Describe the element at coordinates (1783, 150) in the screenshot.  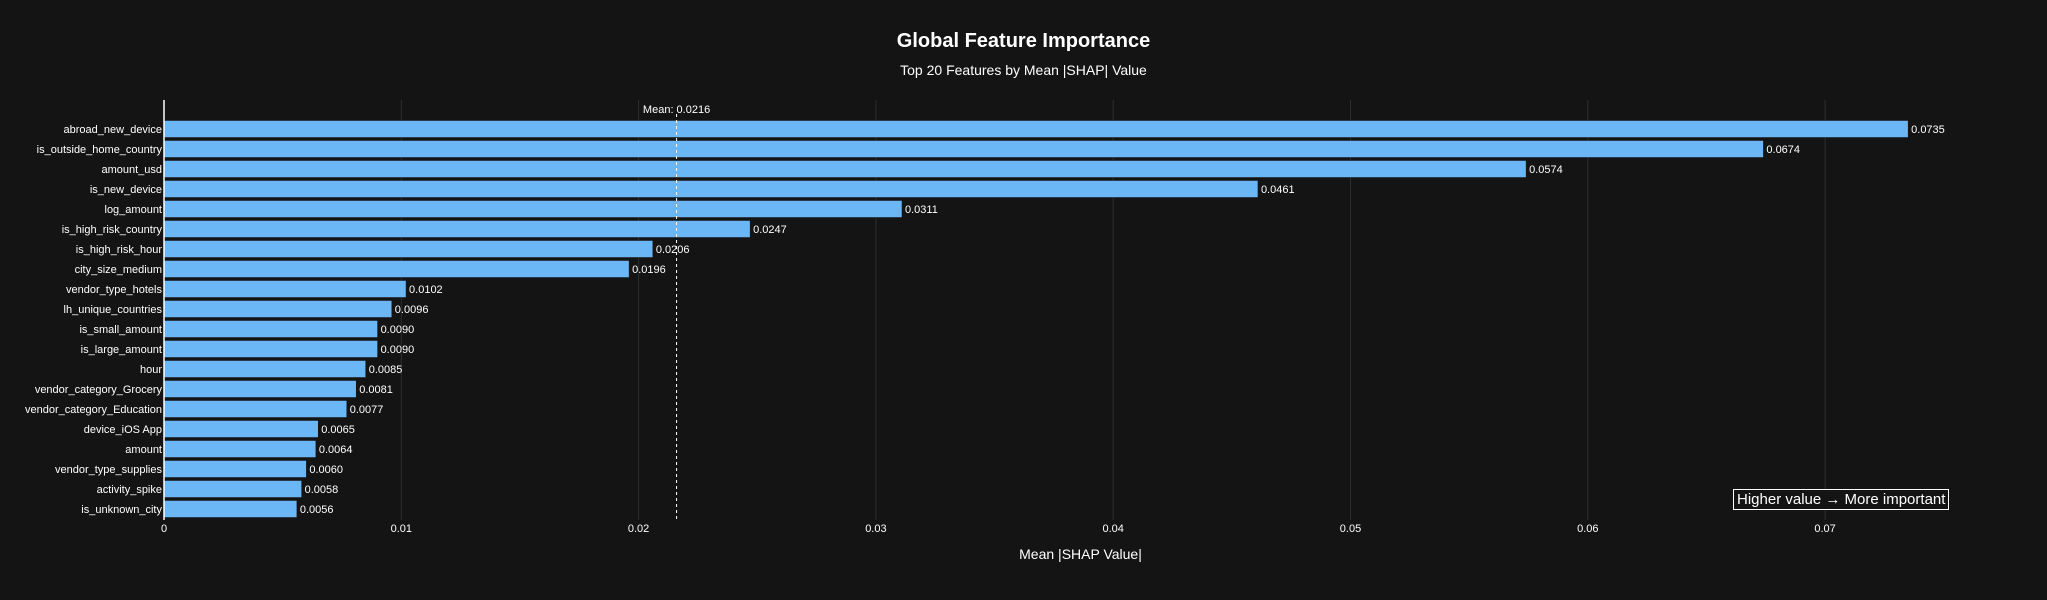
I see `data-label: 0.0674` at that location.